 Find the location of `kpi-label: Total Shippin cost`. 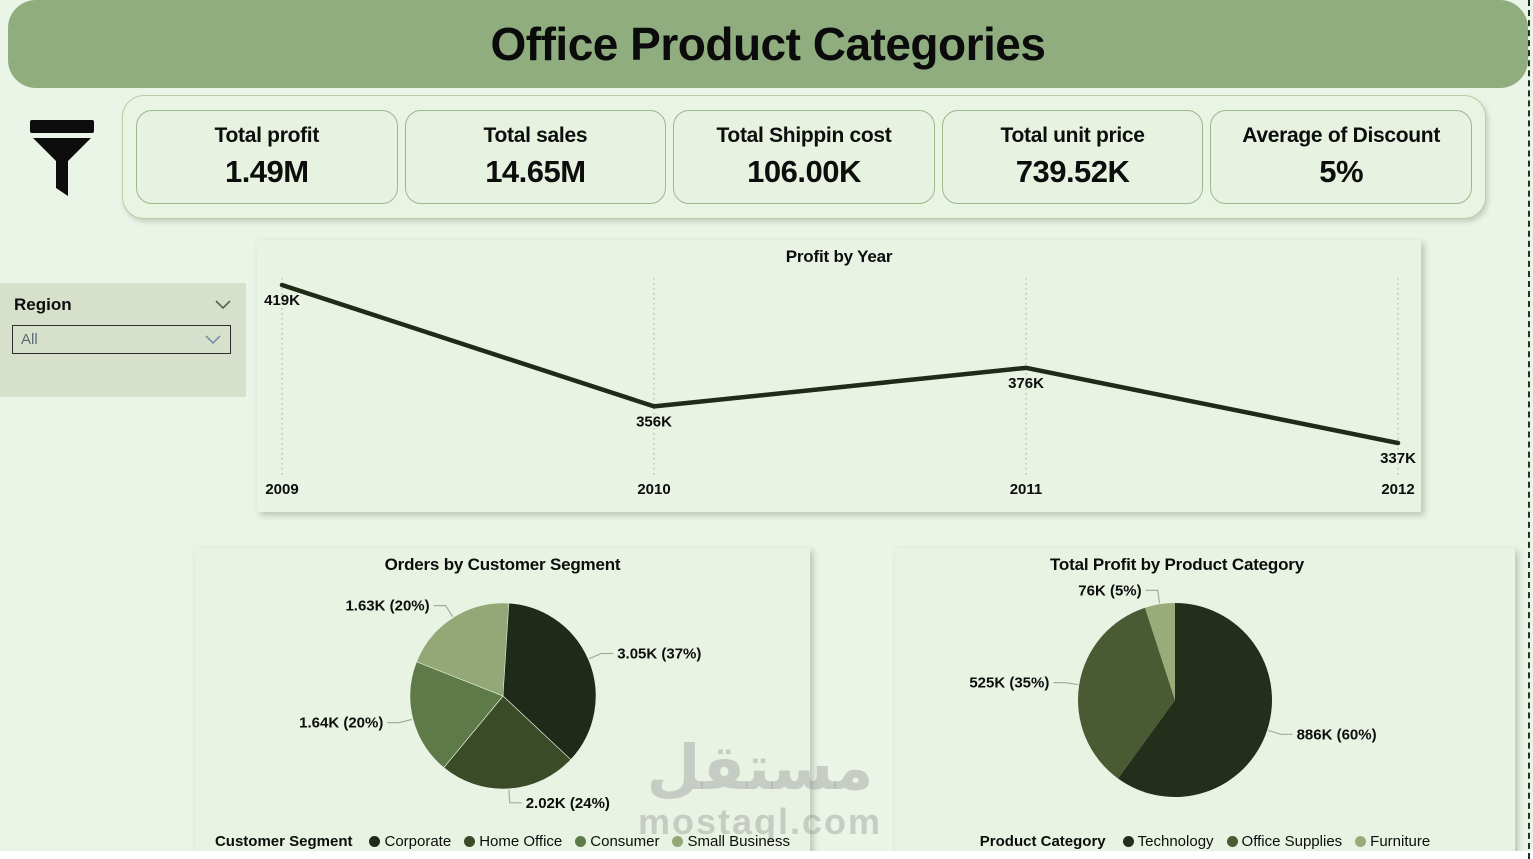

kpi-label: Total Shippin cost is located at coordinates (804, 135).